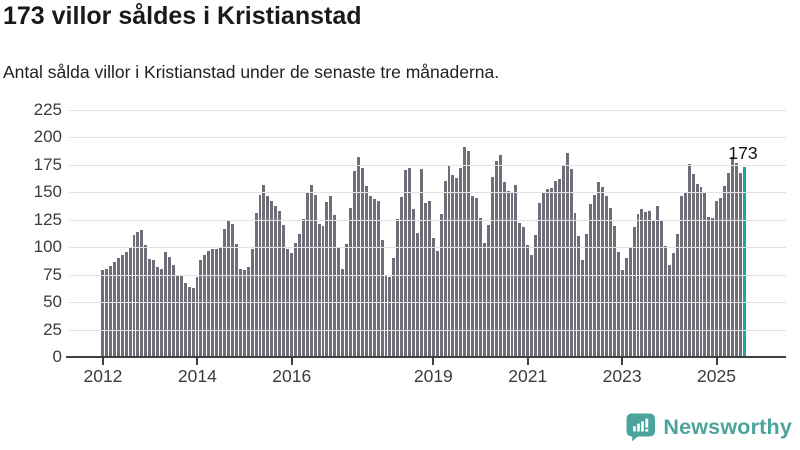 The height and width of the screenshot is (450, 800). What do you see at coordinates (640, 427) in the screenshot?
I see `newsworthy-icon` at bounding box center [640, 427].